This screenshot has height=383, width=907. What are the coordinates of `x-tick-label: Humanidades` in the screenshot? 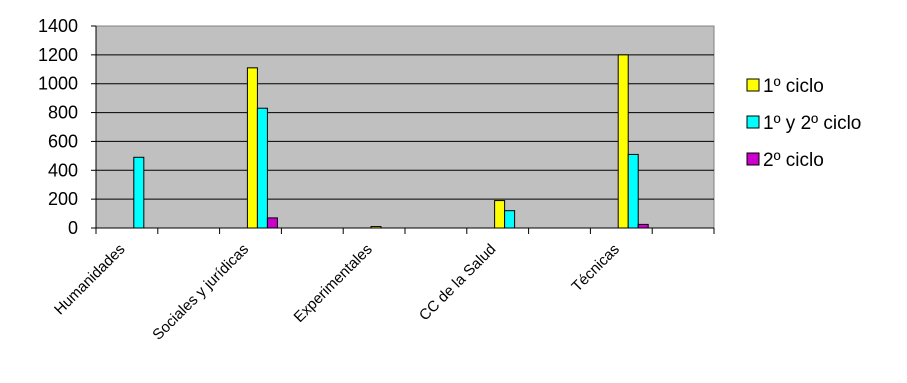 It's located at (89, 279).